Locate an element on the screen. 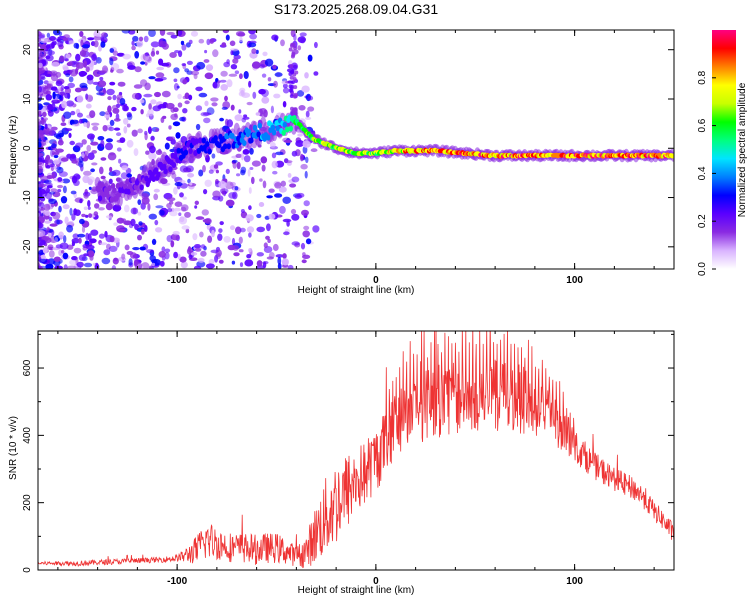  x-tick-label: -100 is located at coordinates (177, 581).